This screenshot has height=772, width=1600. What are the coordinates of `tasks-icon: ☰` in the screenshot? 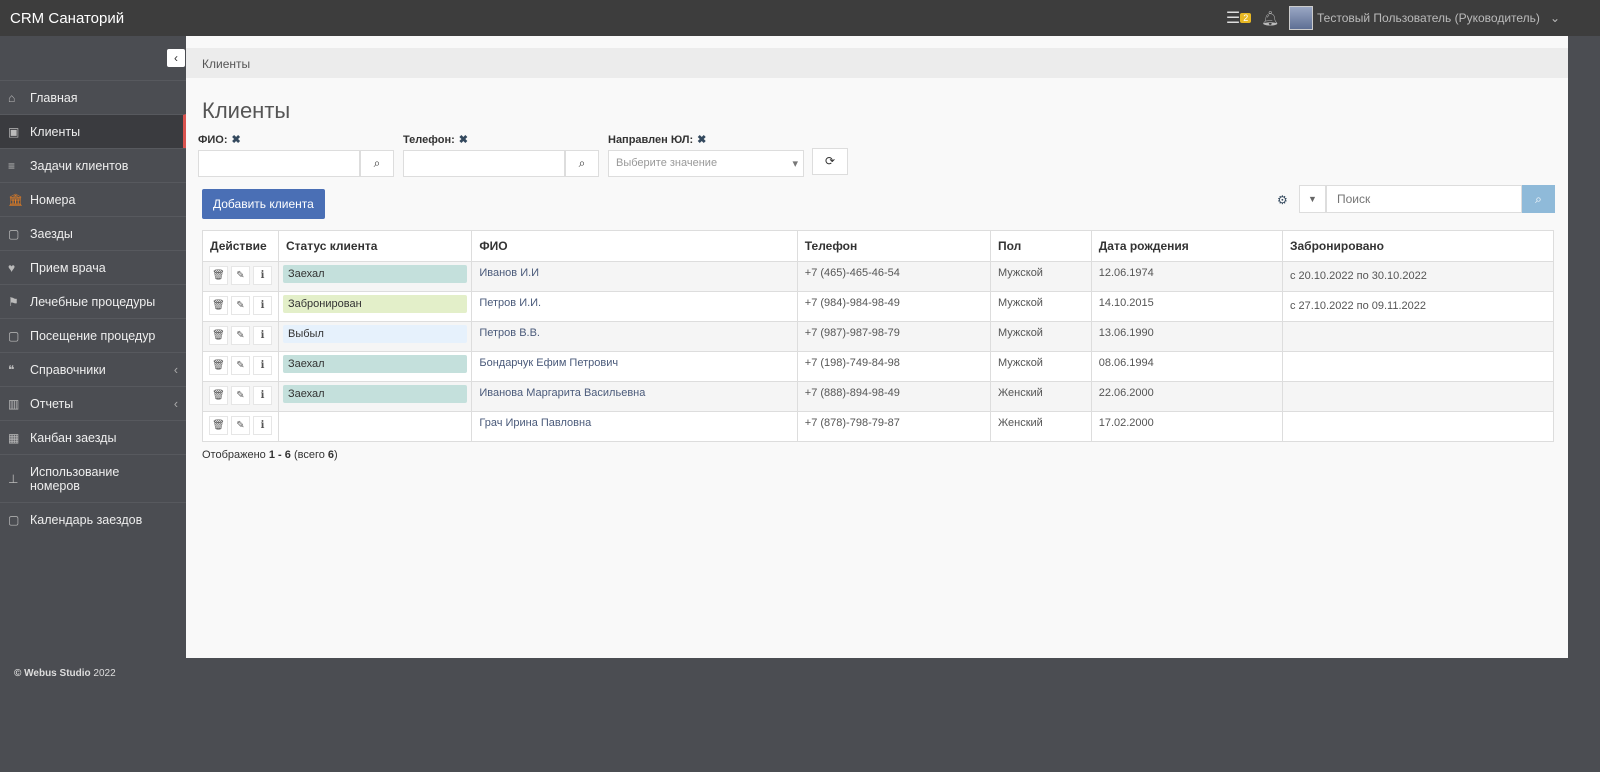 It's located at (1233, 18).